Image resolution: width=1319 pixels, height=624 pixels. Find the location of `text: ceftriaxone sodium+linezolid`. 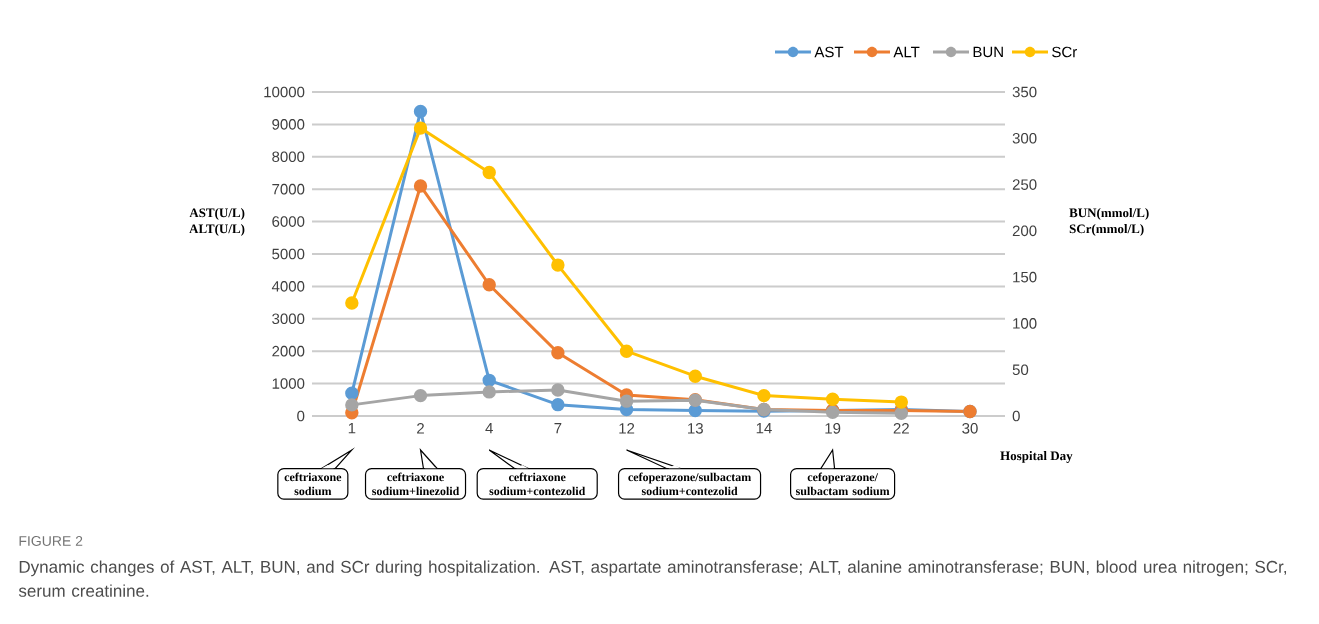

text: ceftriaxone sodium+linezolid is located at coordinates (416, 484).